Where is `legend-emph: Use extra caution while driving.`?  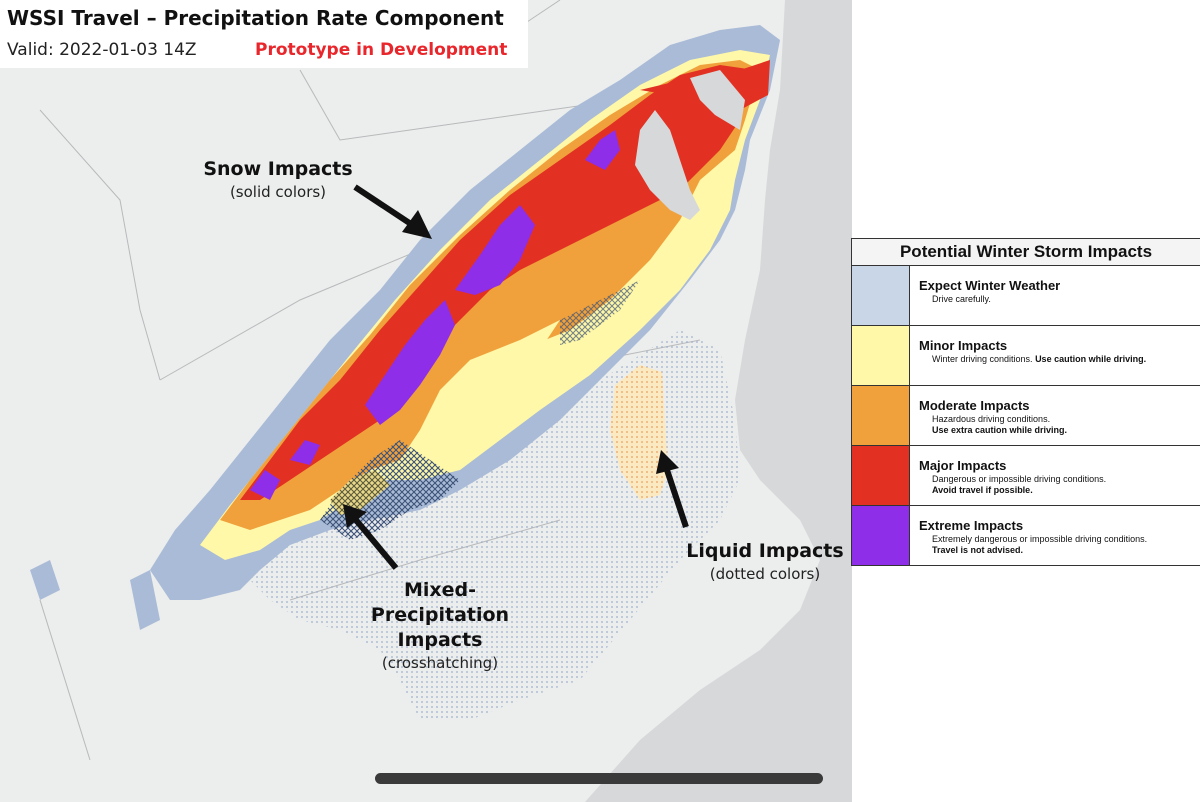
legend-emph: Use extra caution while driving. is located at coordinates (1000, 430).